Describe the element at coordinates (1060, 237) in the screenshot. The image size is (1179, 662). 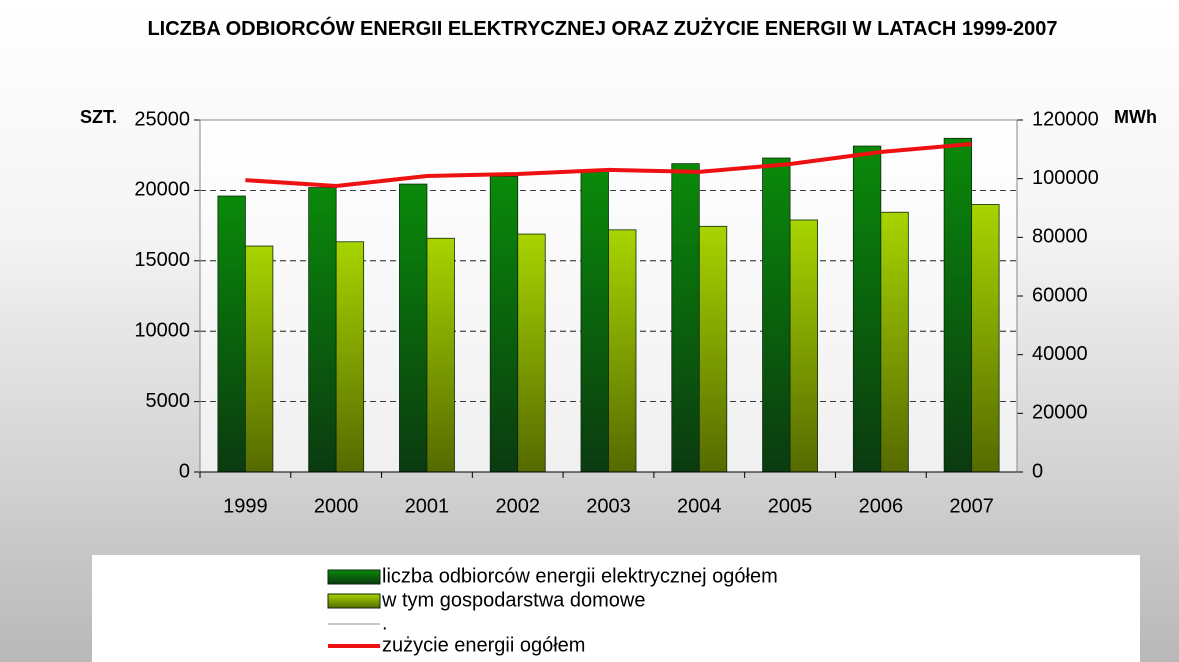
I see `y2-tick-label: 80000` at that location.